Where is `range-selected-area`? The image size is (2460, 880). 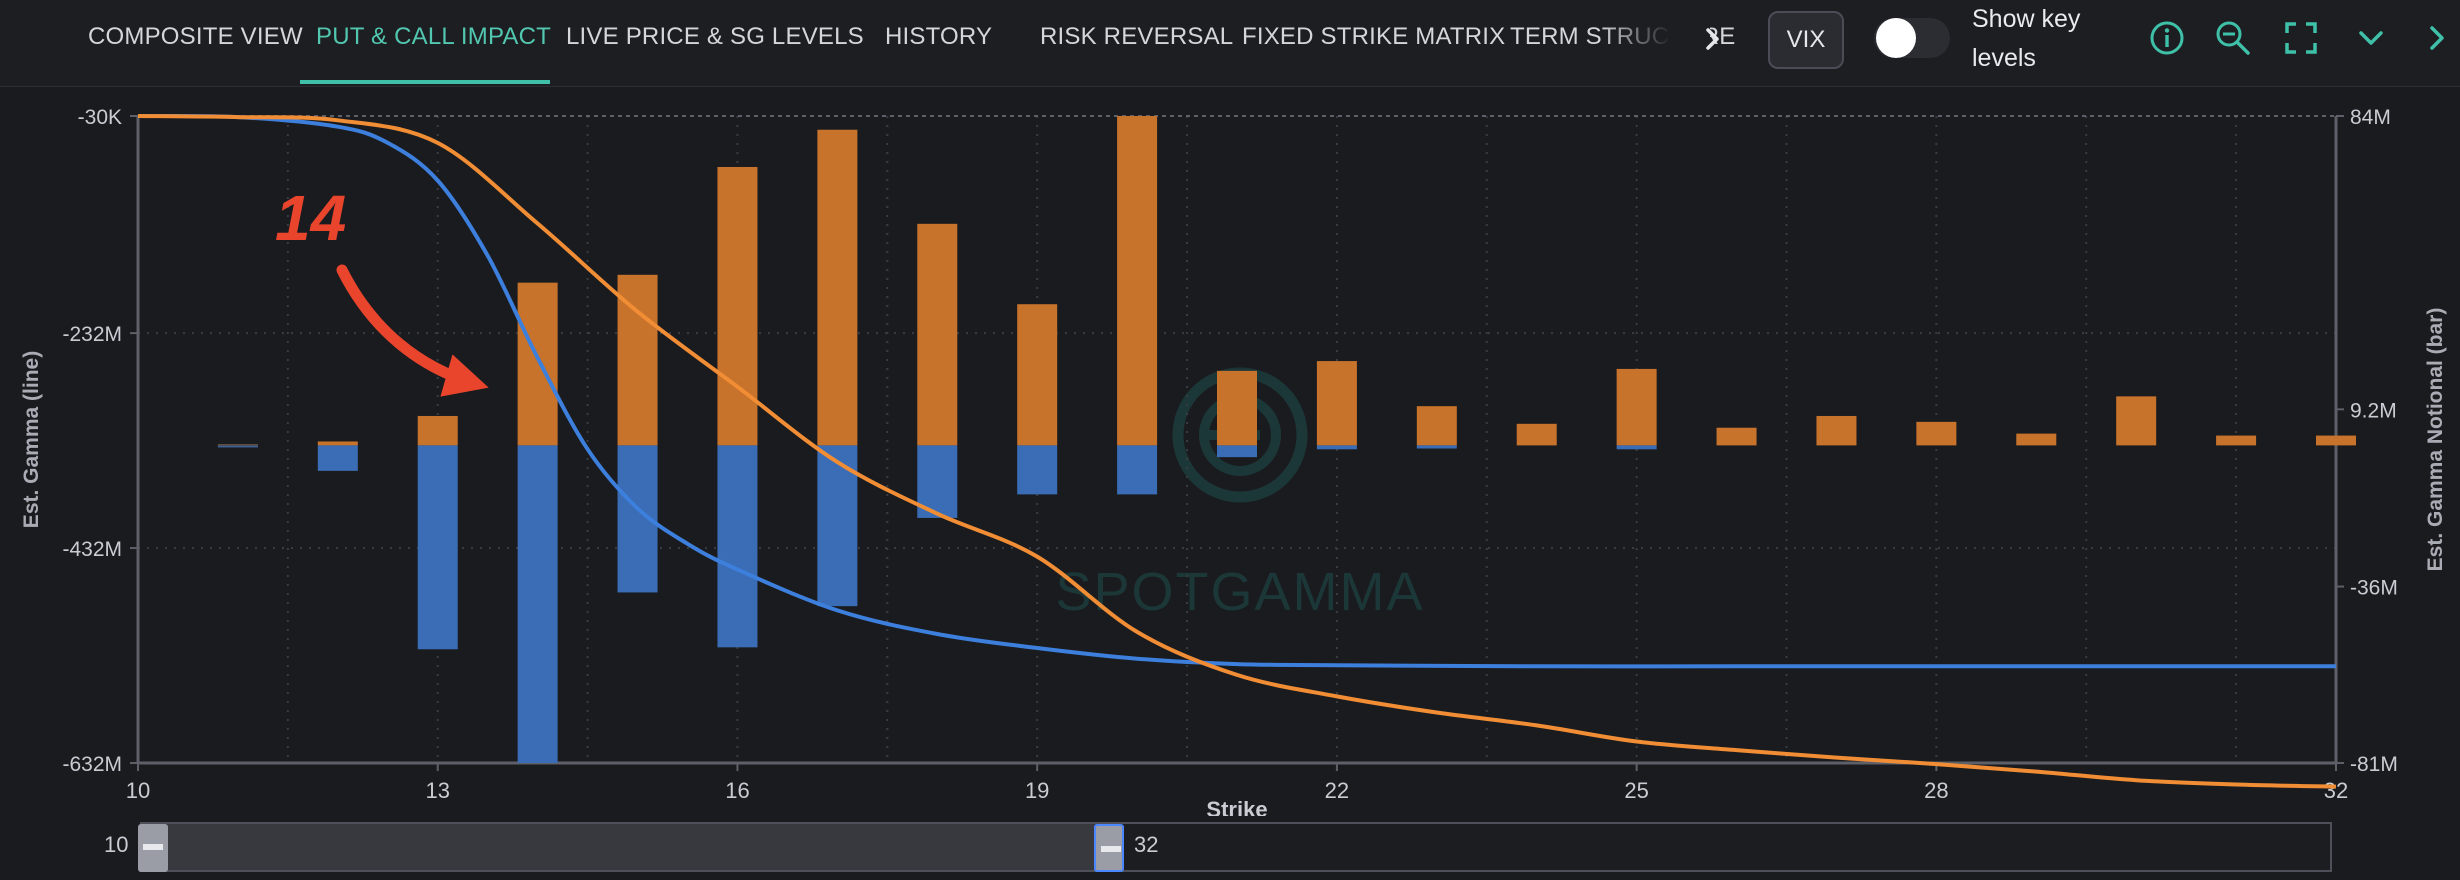
range-selected-area is located at coordinates (630, 847).